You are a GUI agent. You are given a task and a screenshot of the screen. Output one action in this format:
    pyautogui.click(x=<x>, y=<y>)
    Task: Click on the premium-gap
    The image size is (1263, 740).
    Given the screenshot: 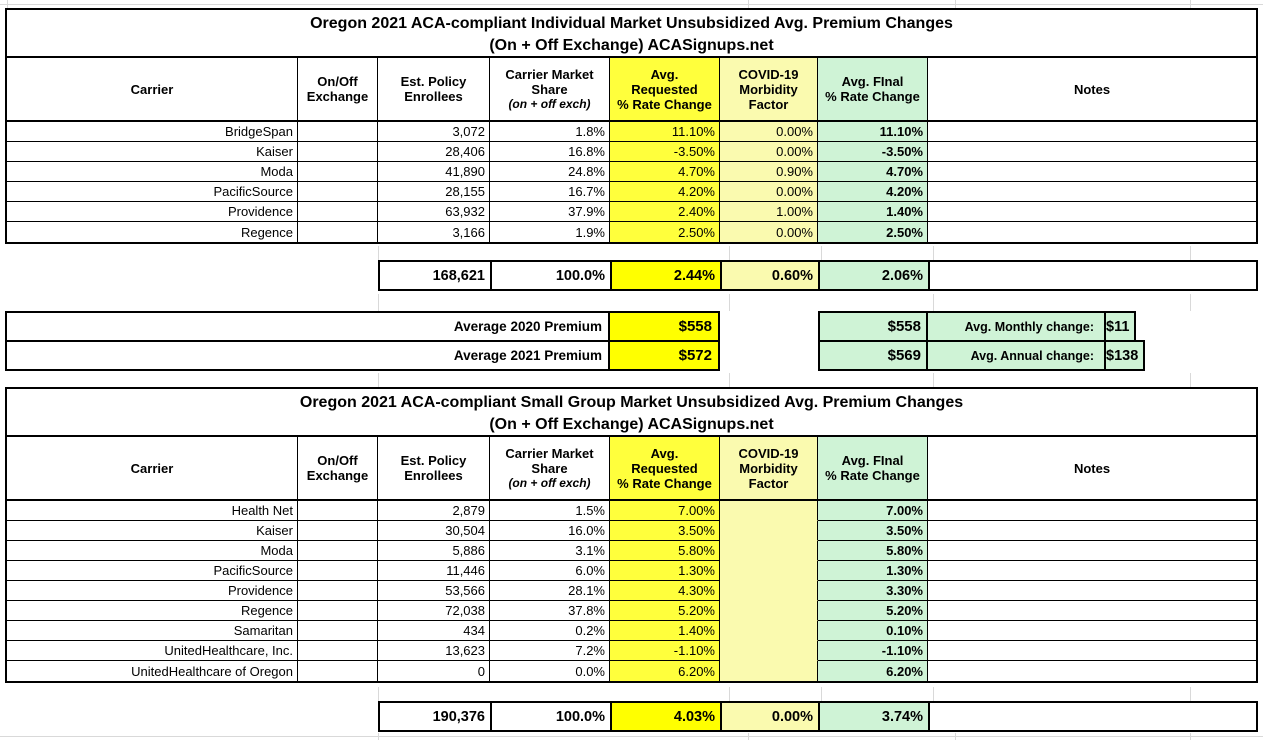 What is the action you would take?
    pyautogui.click(x=769, y=326)
    